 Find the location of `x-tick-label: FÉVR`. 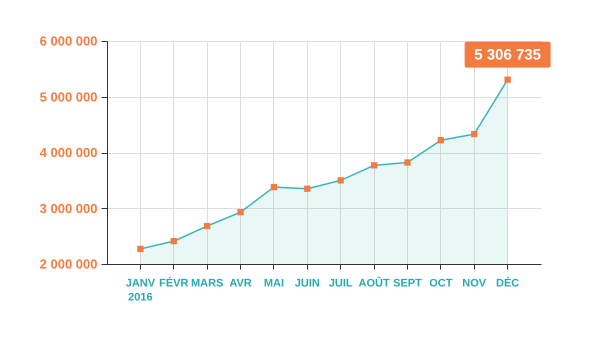

x-tick-label: FÉVR is located at coordinates (173, 283).